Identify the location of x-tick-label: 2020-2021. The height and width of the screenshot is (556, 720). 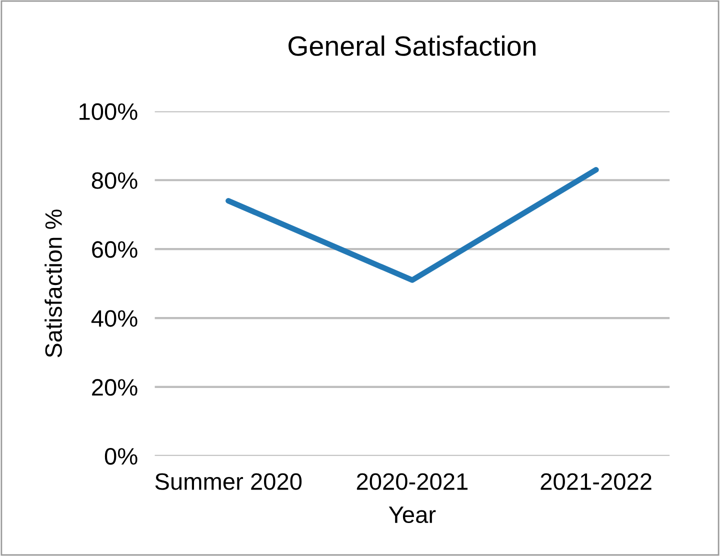
(412, 481).